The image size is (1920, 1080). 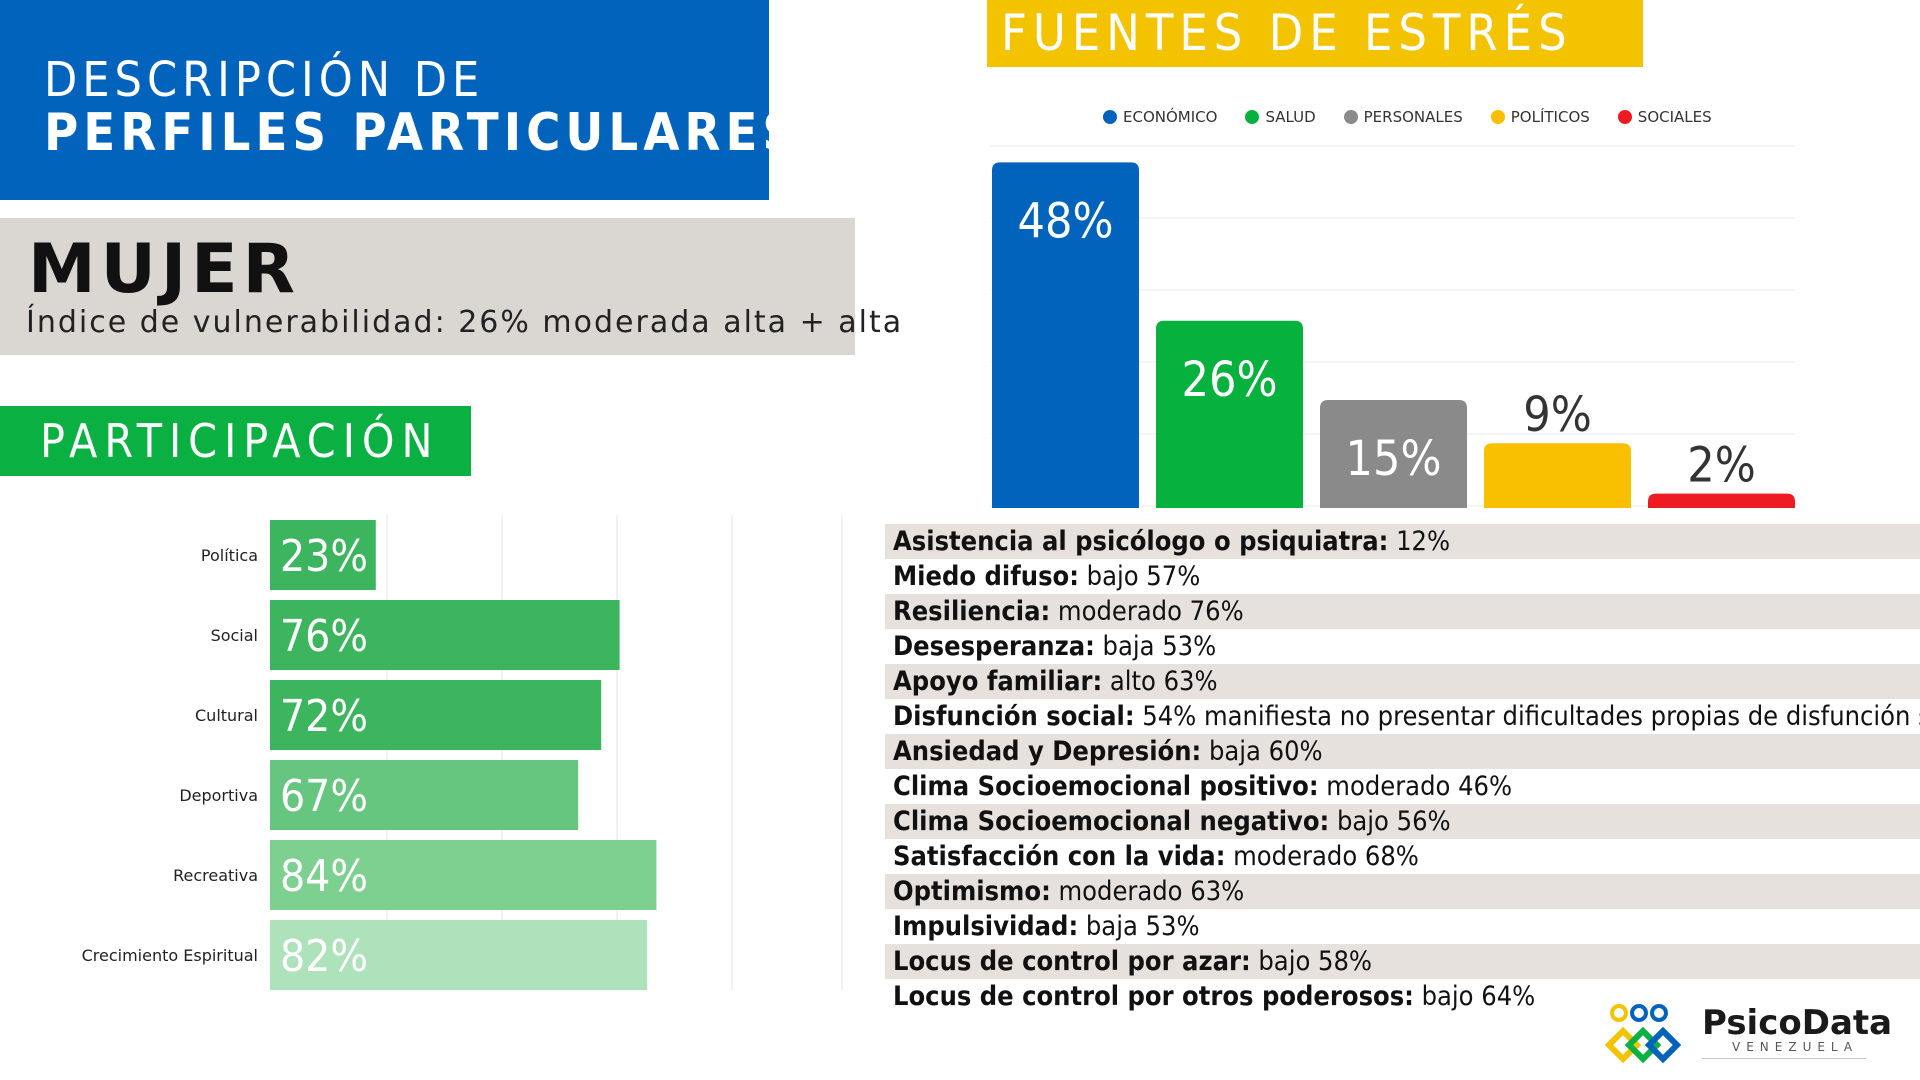 I want to click on legend-label: SALUD, so click(x=1290, y=117).